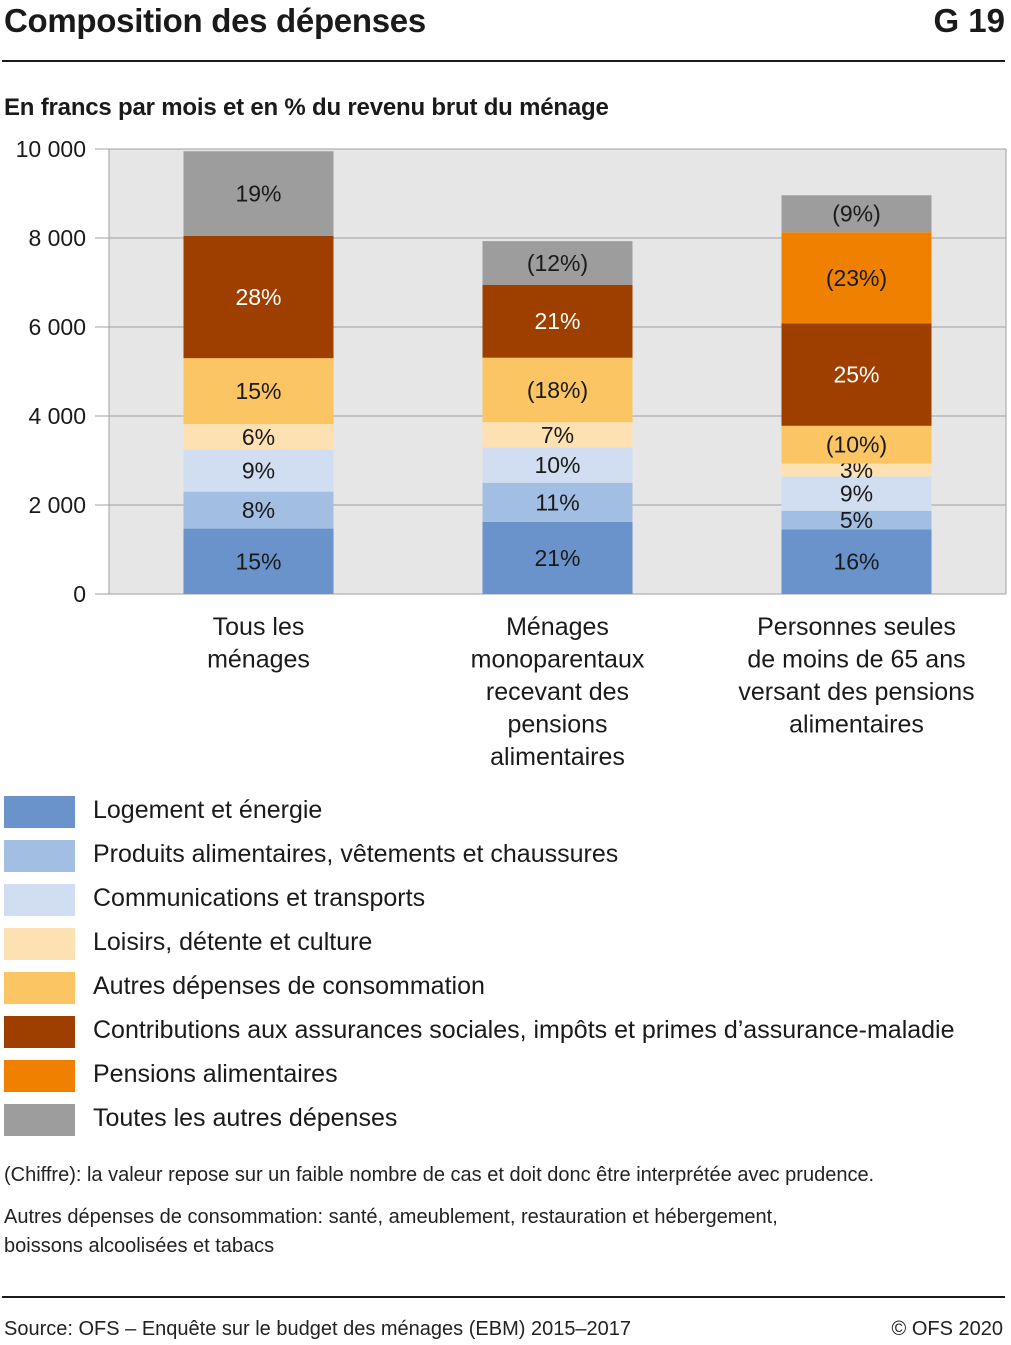 The width and height of the screenshot is (1011, 1345). Describe the element at coordinates (233, 942) in the screenshot. I see `legend-label: Loisirs, détente et culture` at that location.